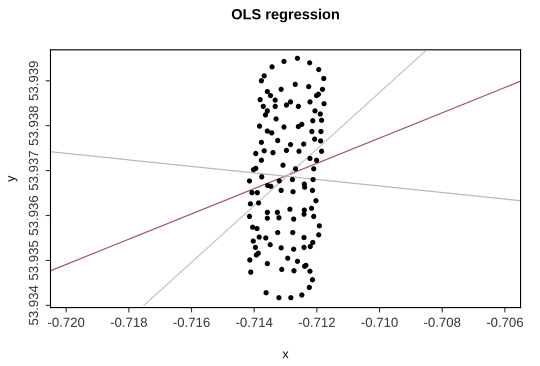 This screenshot has height=366, width=540. Describe the element at coordinates (285, 15) in the screenshot. I see `chart-title: OLS regression` at that location.